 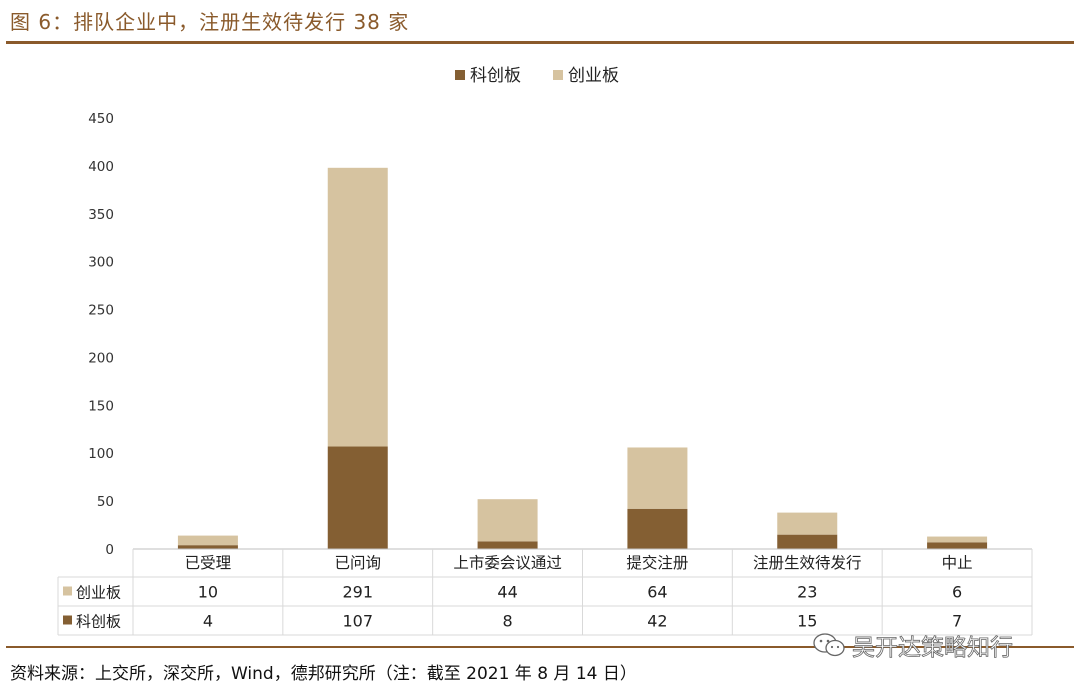 I want to click on table-value: 4, so click(x=208, y=621).